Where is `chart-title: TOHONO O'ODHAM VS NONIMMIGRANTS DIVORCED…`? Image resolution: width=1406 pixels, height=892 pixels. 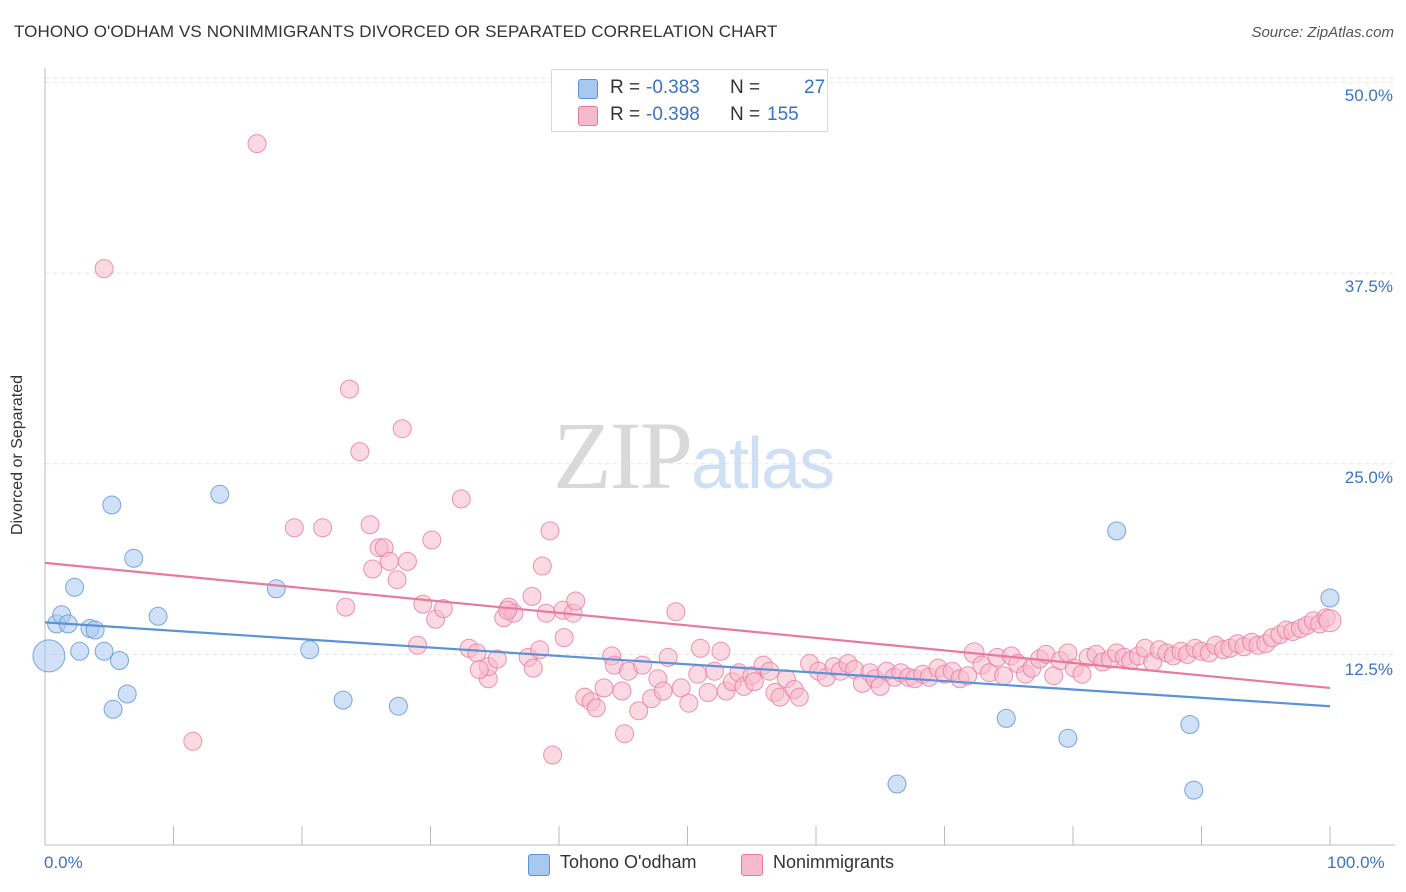
chart-title: TOHONO O'ODHAM VS NONIMMIGRANTS DIVORCED… is located at coordinates (396, 31).